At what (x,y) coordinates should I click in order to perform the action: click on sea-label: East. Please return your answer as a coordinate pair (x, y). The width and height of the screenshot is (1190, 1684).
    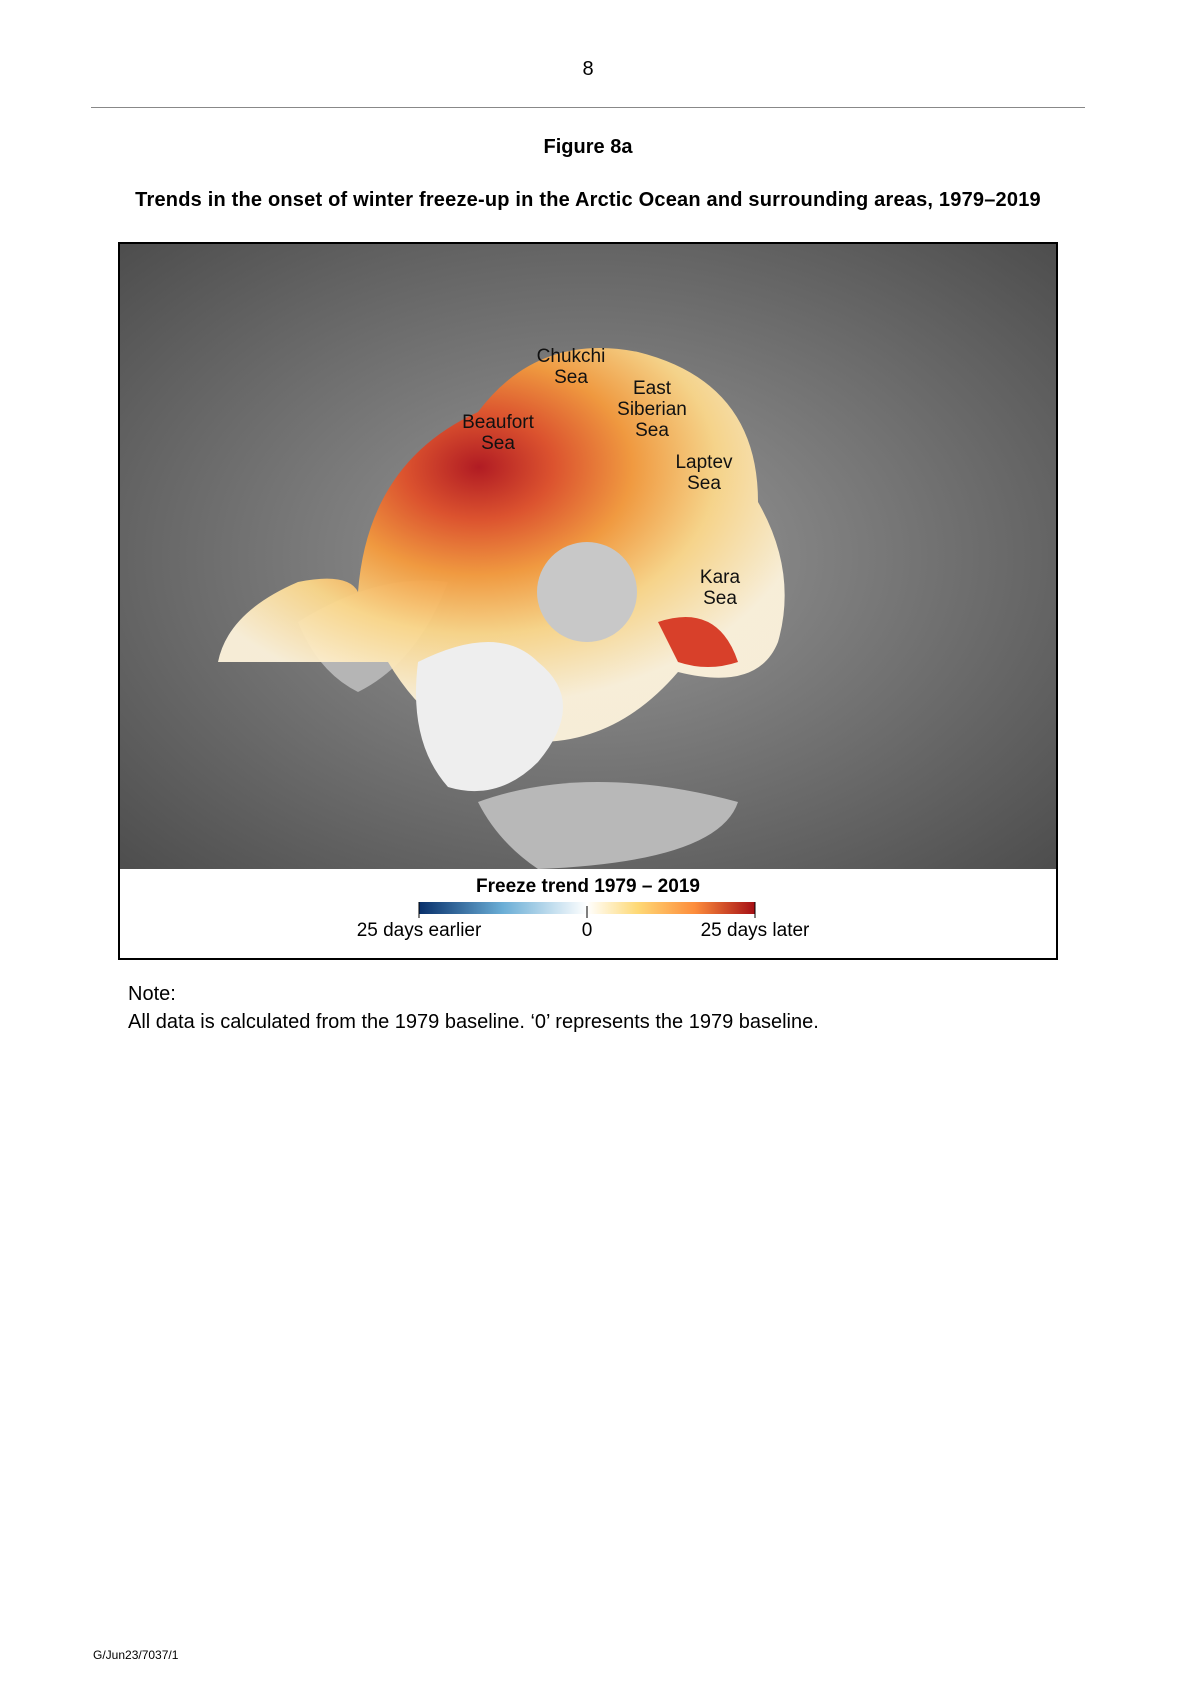
    Looking at the image, I should click on (652, 388).